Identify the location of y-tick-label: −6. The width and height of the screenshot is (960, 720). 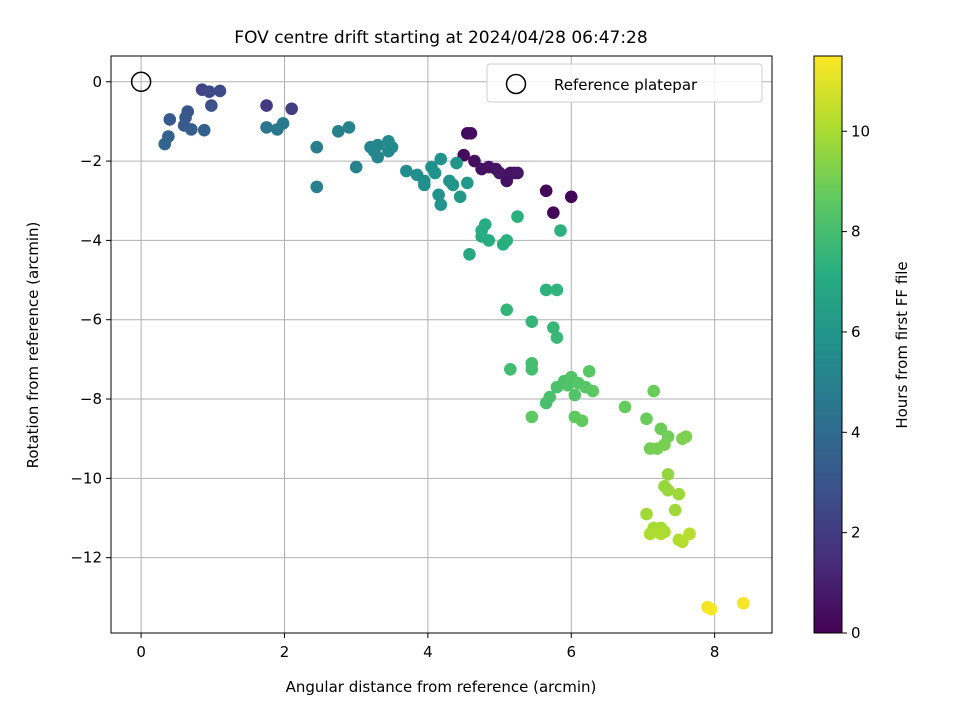
(91, 320).